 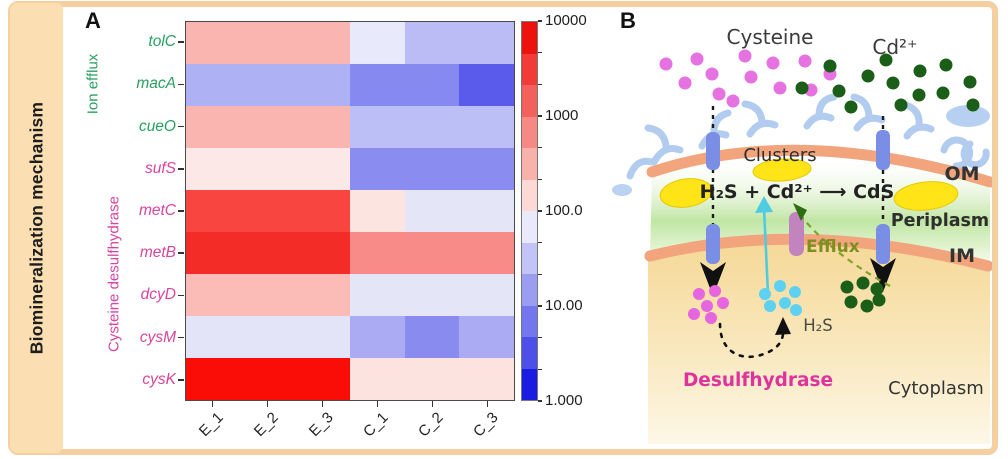 What do you see at coordinates (766, 251) in the screenshot?
I see `h2s-arrow` at bounding box center [766, 251].